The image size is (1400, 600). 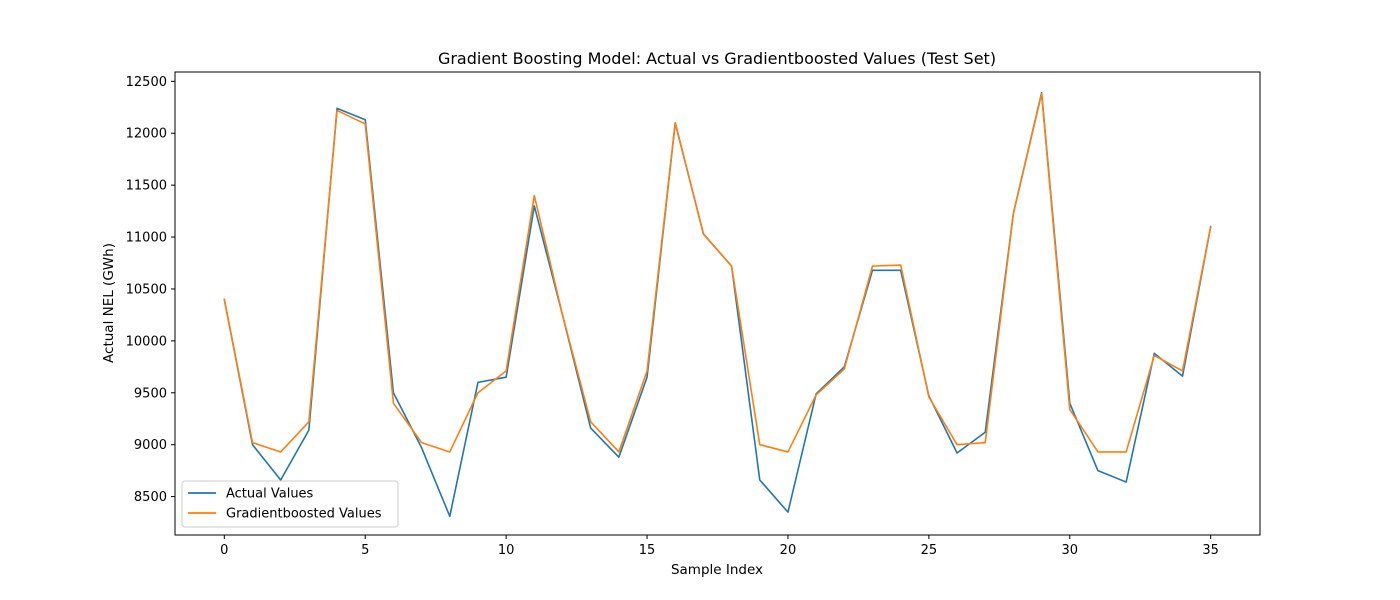 What do you see at coordinates (365, 550) in the screenshot?
I see `x-tick-label: 5` at bounding box center [365, 550].